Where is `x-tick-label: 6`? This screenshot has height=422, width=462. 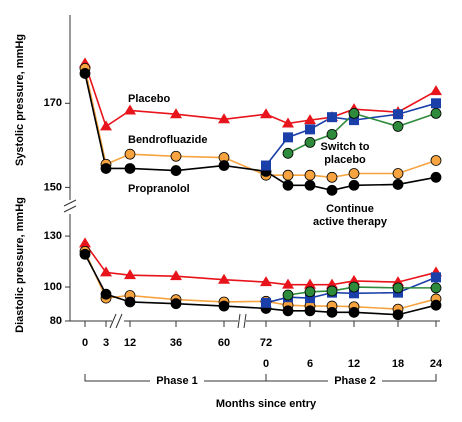
x-tick-label: 6 is located at coordinates (310, 364).